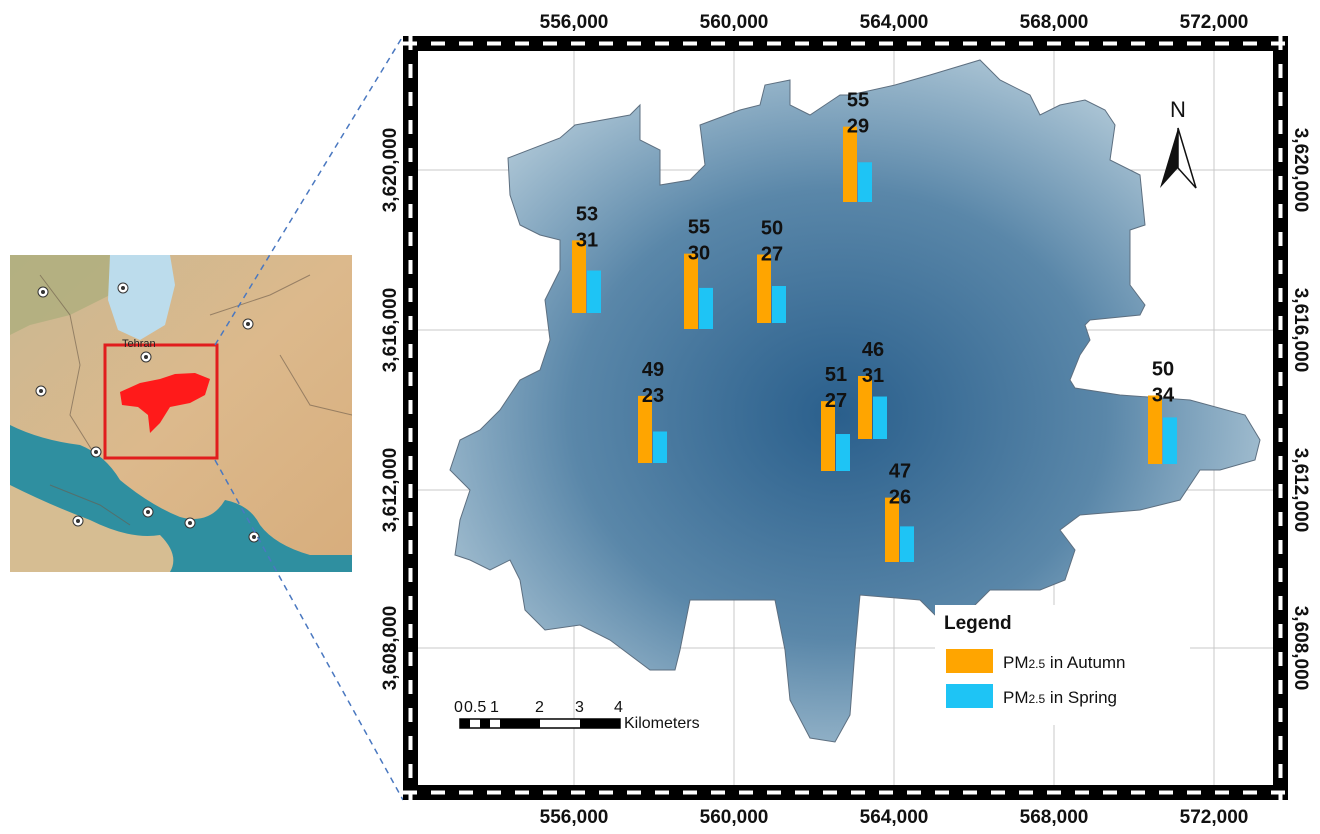  I want to click on y-tick-left: 3,612,000, so click(390, 490).